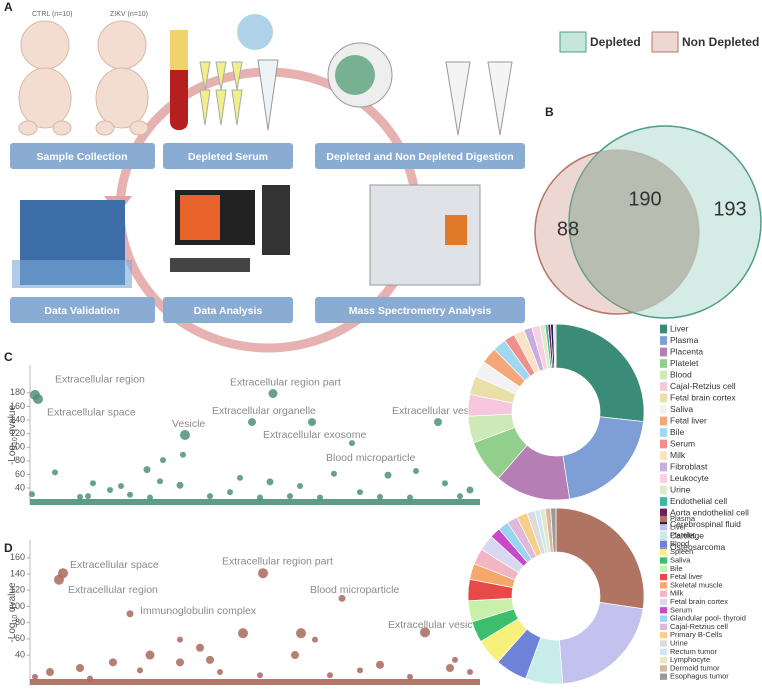 The width and height of the screenshot is (762, 691). Describe the element at coordinates (83, 78) in the screenshot. I see `babies` at that location.